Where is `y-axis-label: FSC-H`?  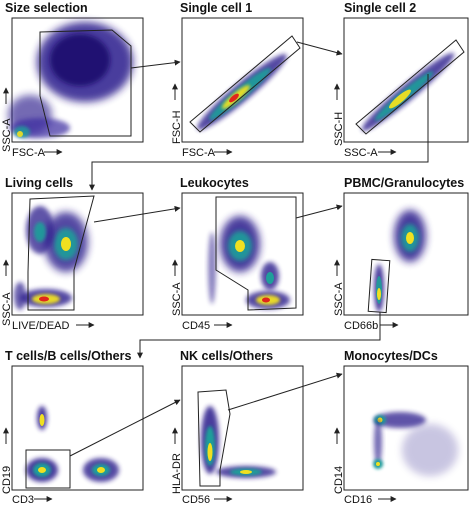 y-axis-label: FSC-H is located at coordinates (177, 127).